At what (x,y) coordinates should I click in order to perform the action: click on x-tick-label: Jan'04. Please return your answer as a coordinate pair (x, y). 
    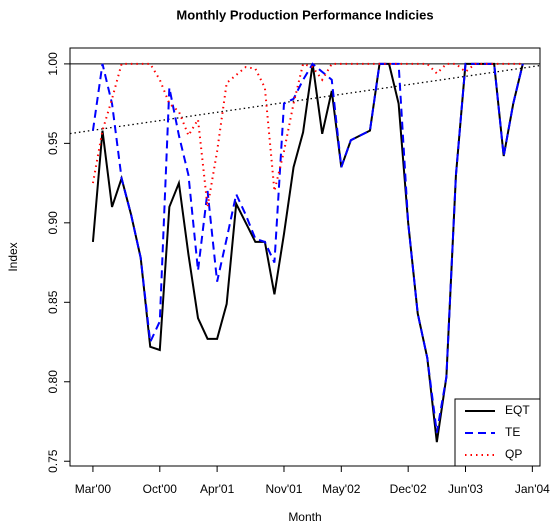
    Looking at the image, I should click on (532, 489).